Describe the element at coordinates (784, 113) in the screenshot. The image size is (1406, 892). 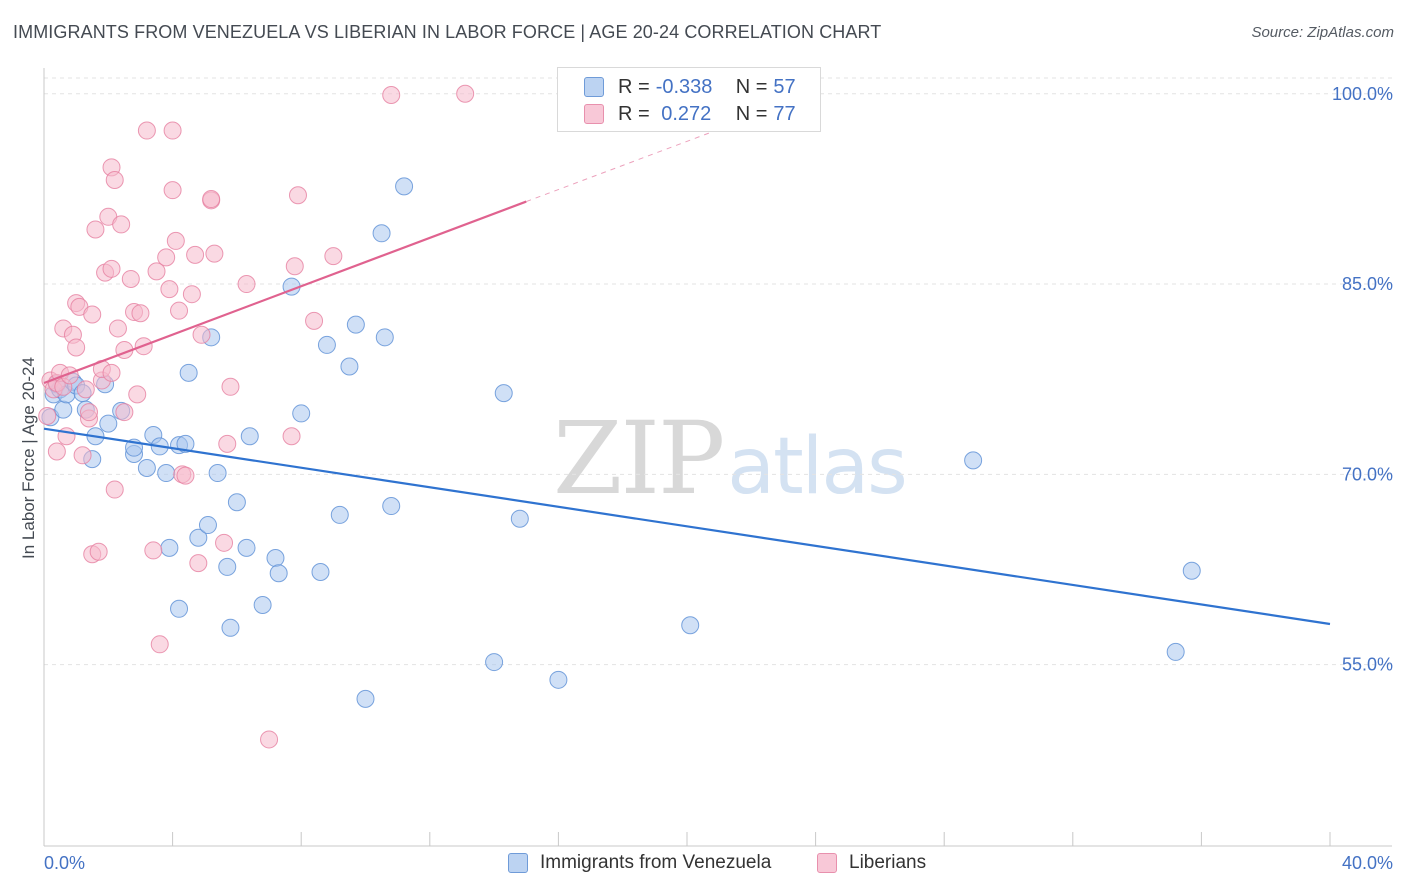
I see `legend-n-value-liberians: 77` at that location.